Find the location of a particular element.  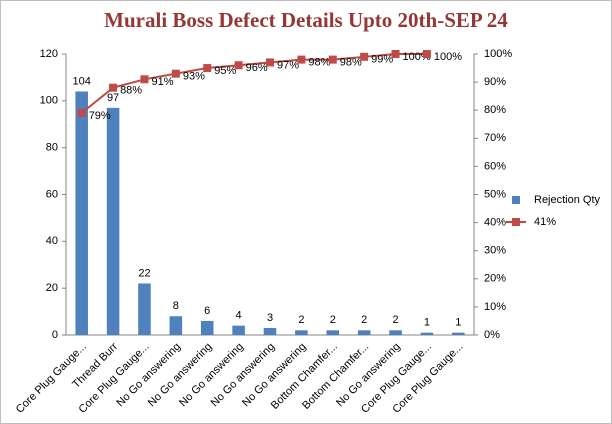

line-label: 99% is located at coordinates (382, 60).